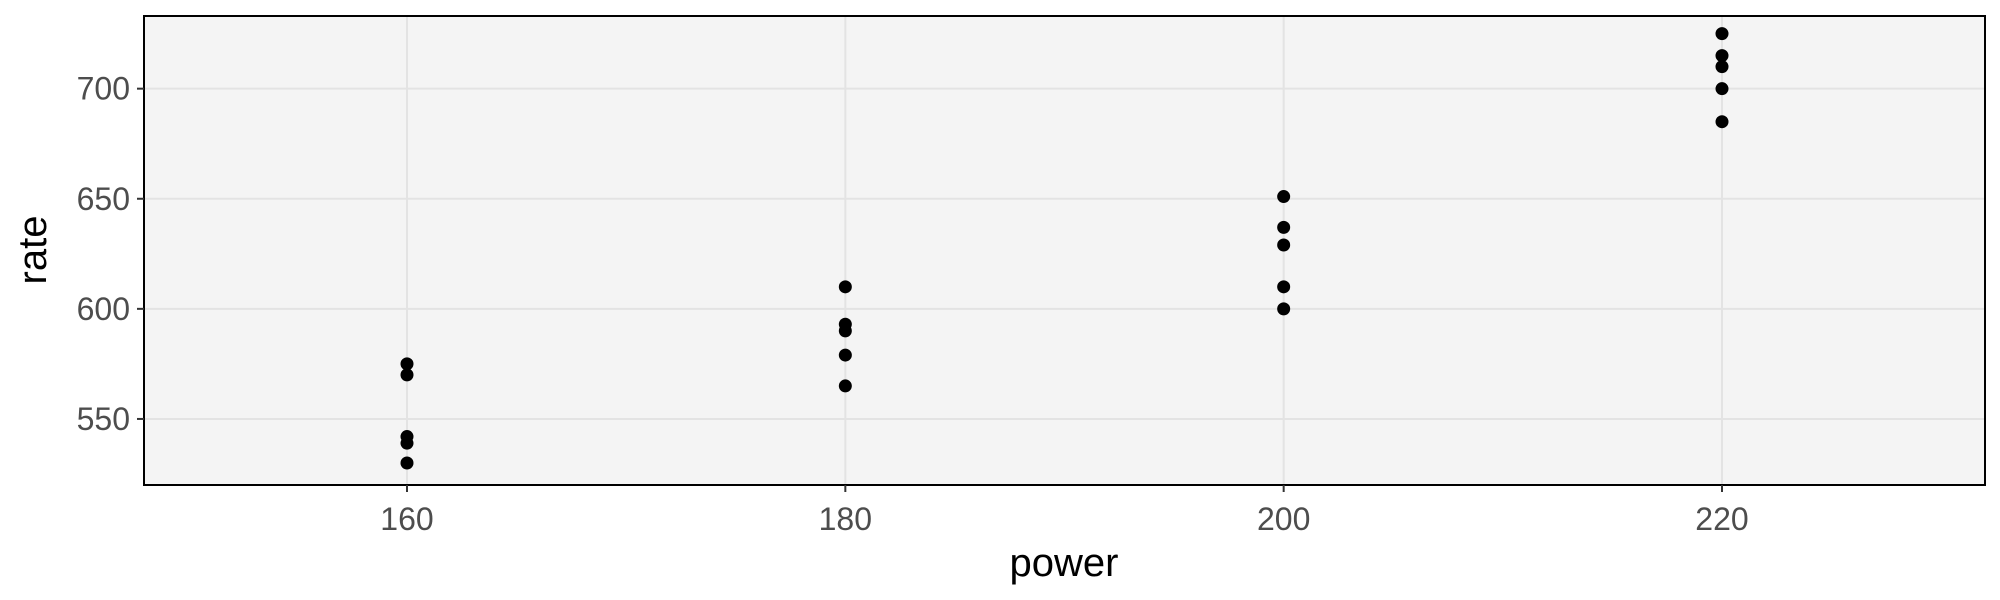 Image resolution: width=2000 pixels, height=600 pixels. What do you see at coordinates (1064, 511) in the screenshot?
I see `x-axis-ticks: 160 180 200 220` at bounding box center [1064, 511].